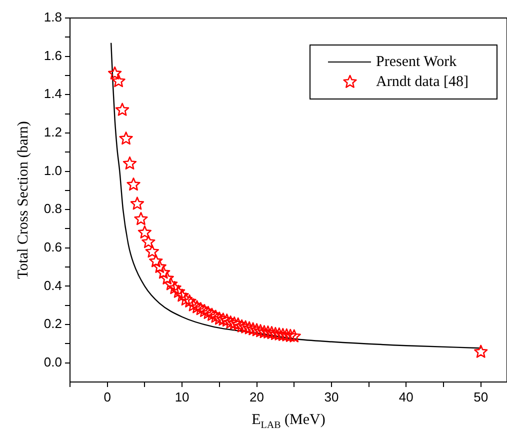 This screenshot has width=507, height=436. Describe the element at coordinates (406, 396) in the screenshot. I see `x-tick-label: 40` at that location.